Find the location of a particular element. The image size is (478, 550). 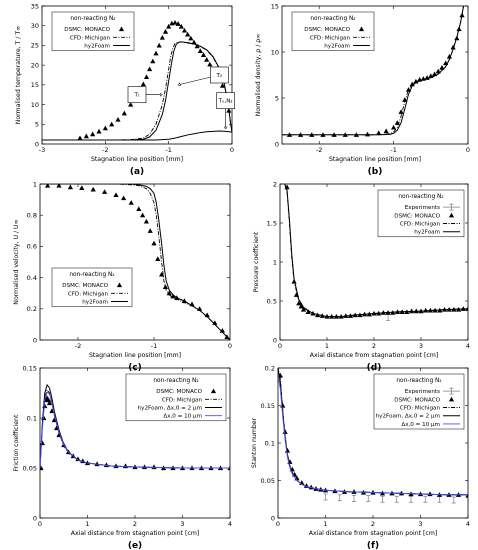

series-cfd-michigan is located at coordinates (135, 262).